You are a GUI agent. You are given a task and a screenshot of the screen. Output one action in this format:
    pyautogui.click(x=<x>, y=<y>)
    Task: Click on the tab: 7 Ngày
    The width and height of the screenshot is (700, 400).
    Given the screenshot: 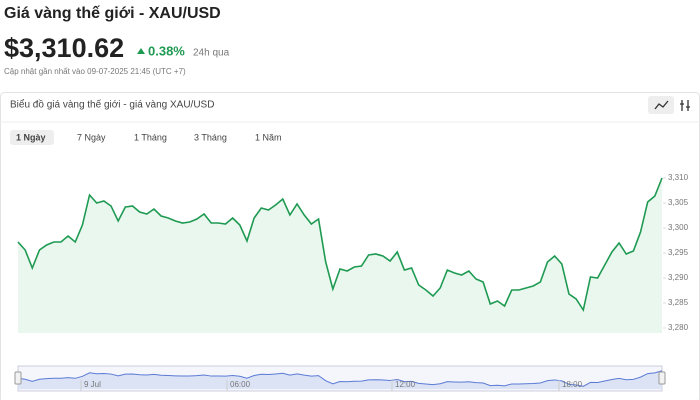 What is the action you would take?
    pyautogui.click(x=91, y=137)
    